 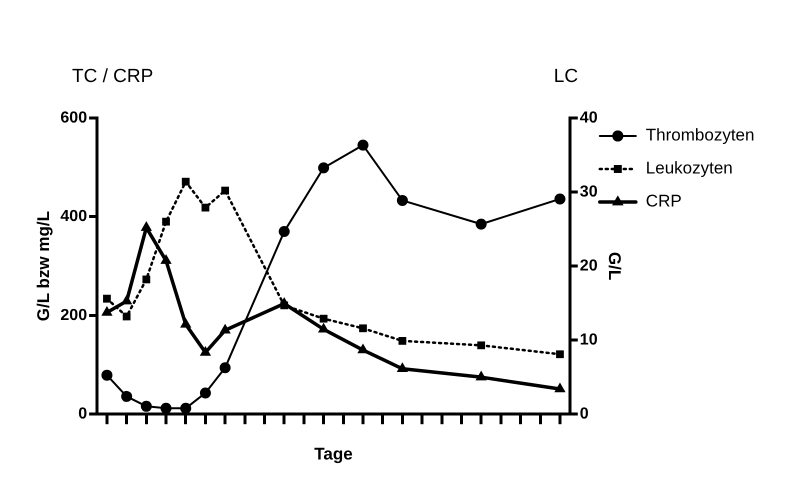 What do you see at coordinates (113, 76) in the screenshot?
I see `text: TC / CRP` at bounding box center [113, 76].